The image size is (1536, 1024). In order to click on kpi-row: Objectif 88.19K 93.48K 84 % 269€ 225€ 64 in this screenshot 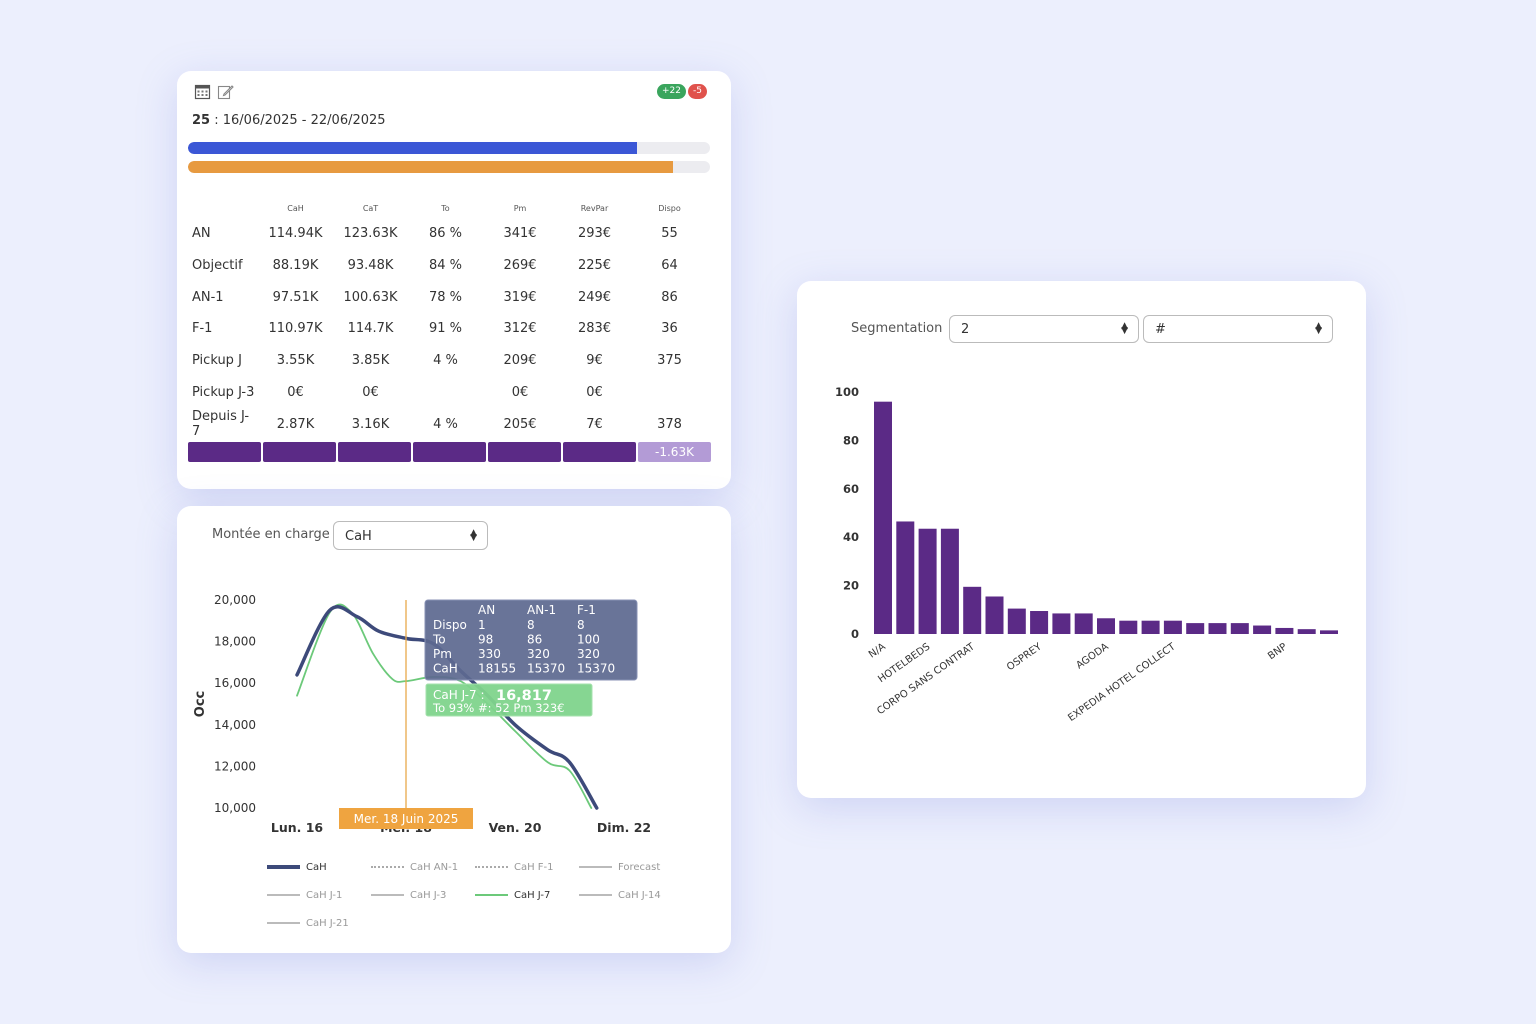, I will do `click(447, 266)`.